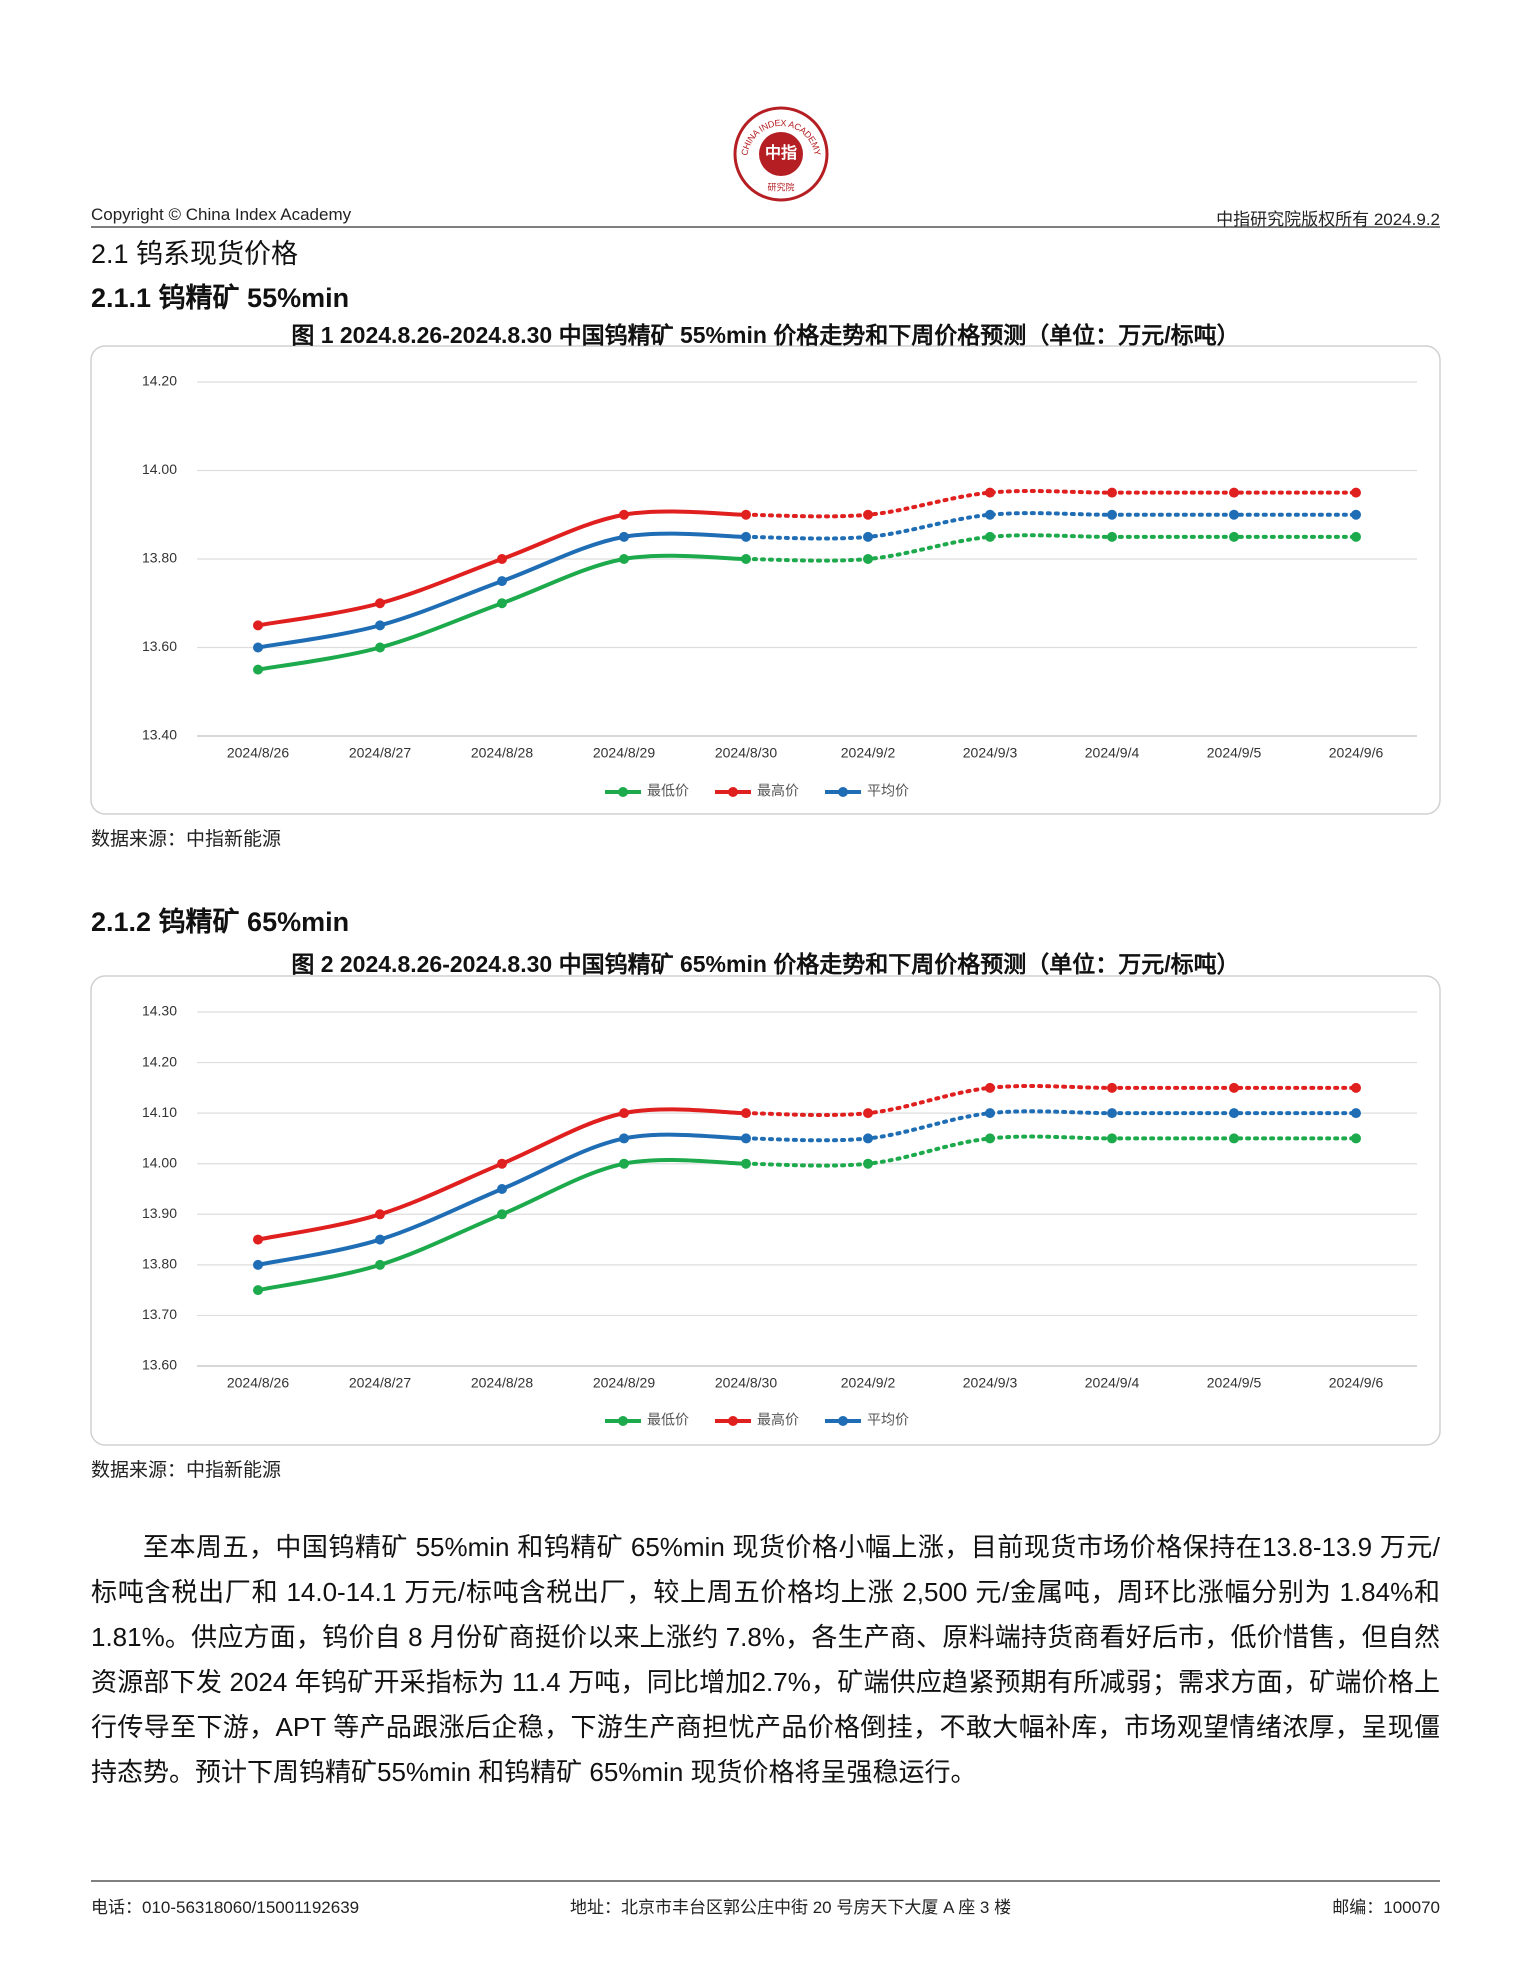  Describe the element at coordinates (220, 298) in the screenshot. I see `subsection-title: 2.1.1 钨精矿 55%min` at that location.